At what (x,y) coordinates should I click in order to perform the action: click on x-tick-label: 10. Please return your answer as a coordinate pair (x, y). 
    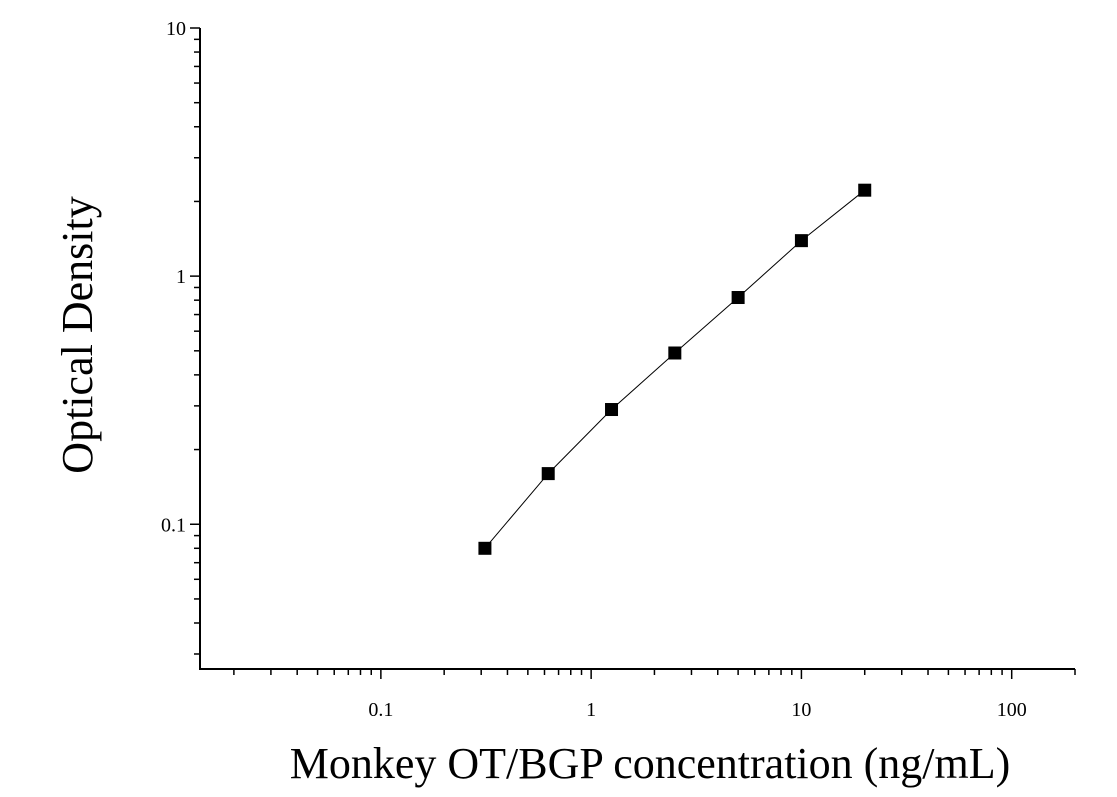
    Looking at the image, I should click on (801, 710).